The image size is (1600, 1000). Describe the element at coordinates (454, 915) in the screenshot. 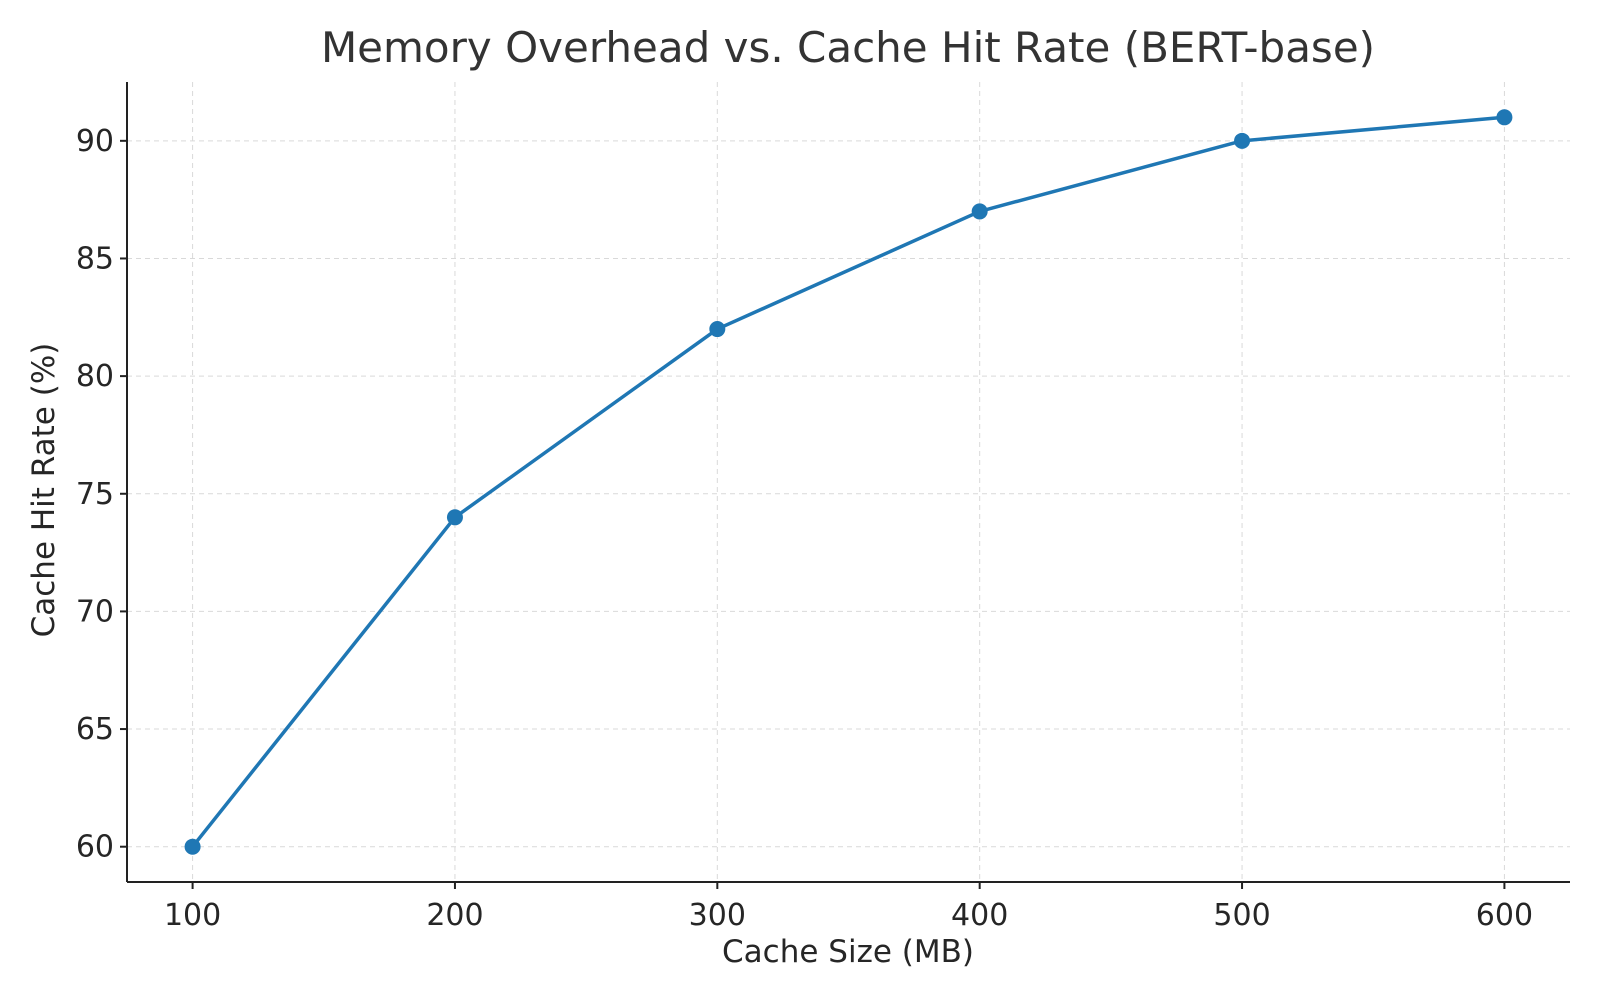

I see `x-tick-label: 200` at that location.